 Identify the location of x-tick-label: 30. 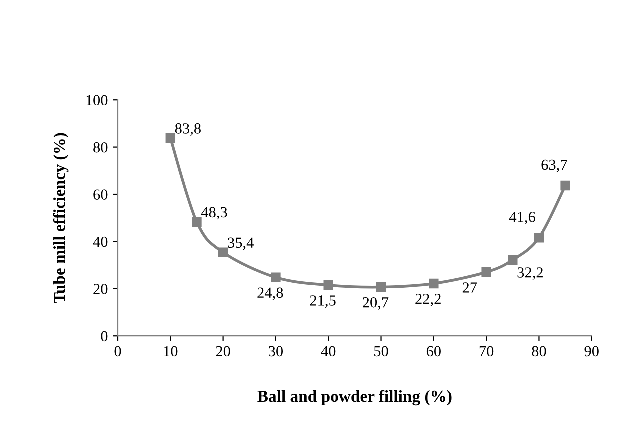
(276, 351).